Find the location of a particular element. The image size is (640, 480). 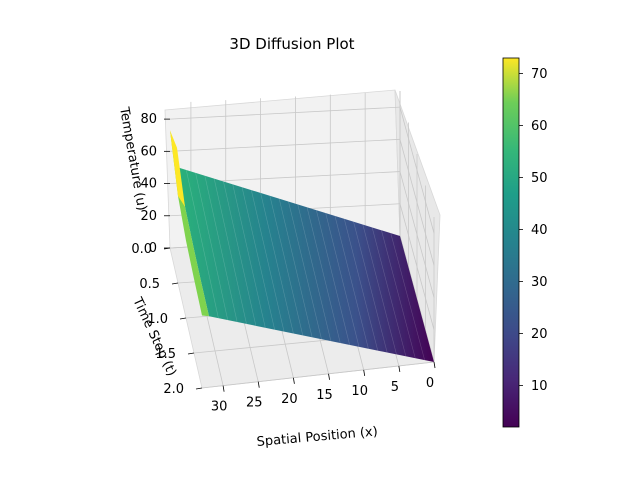

z-tick-label: 80 is located at coordinates (148, 119).